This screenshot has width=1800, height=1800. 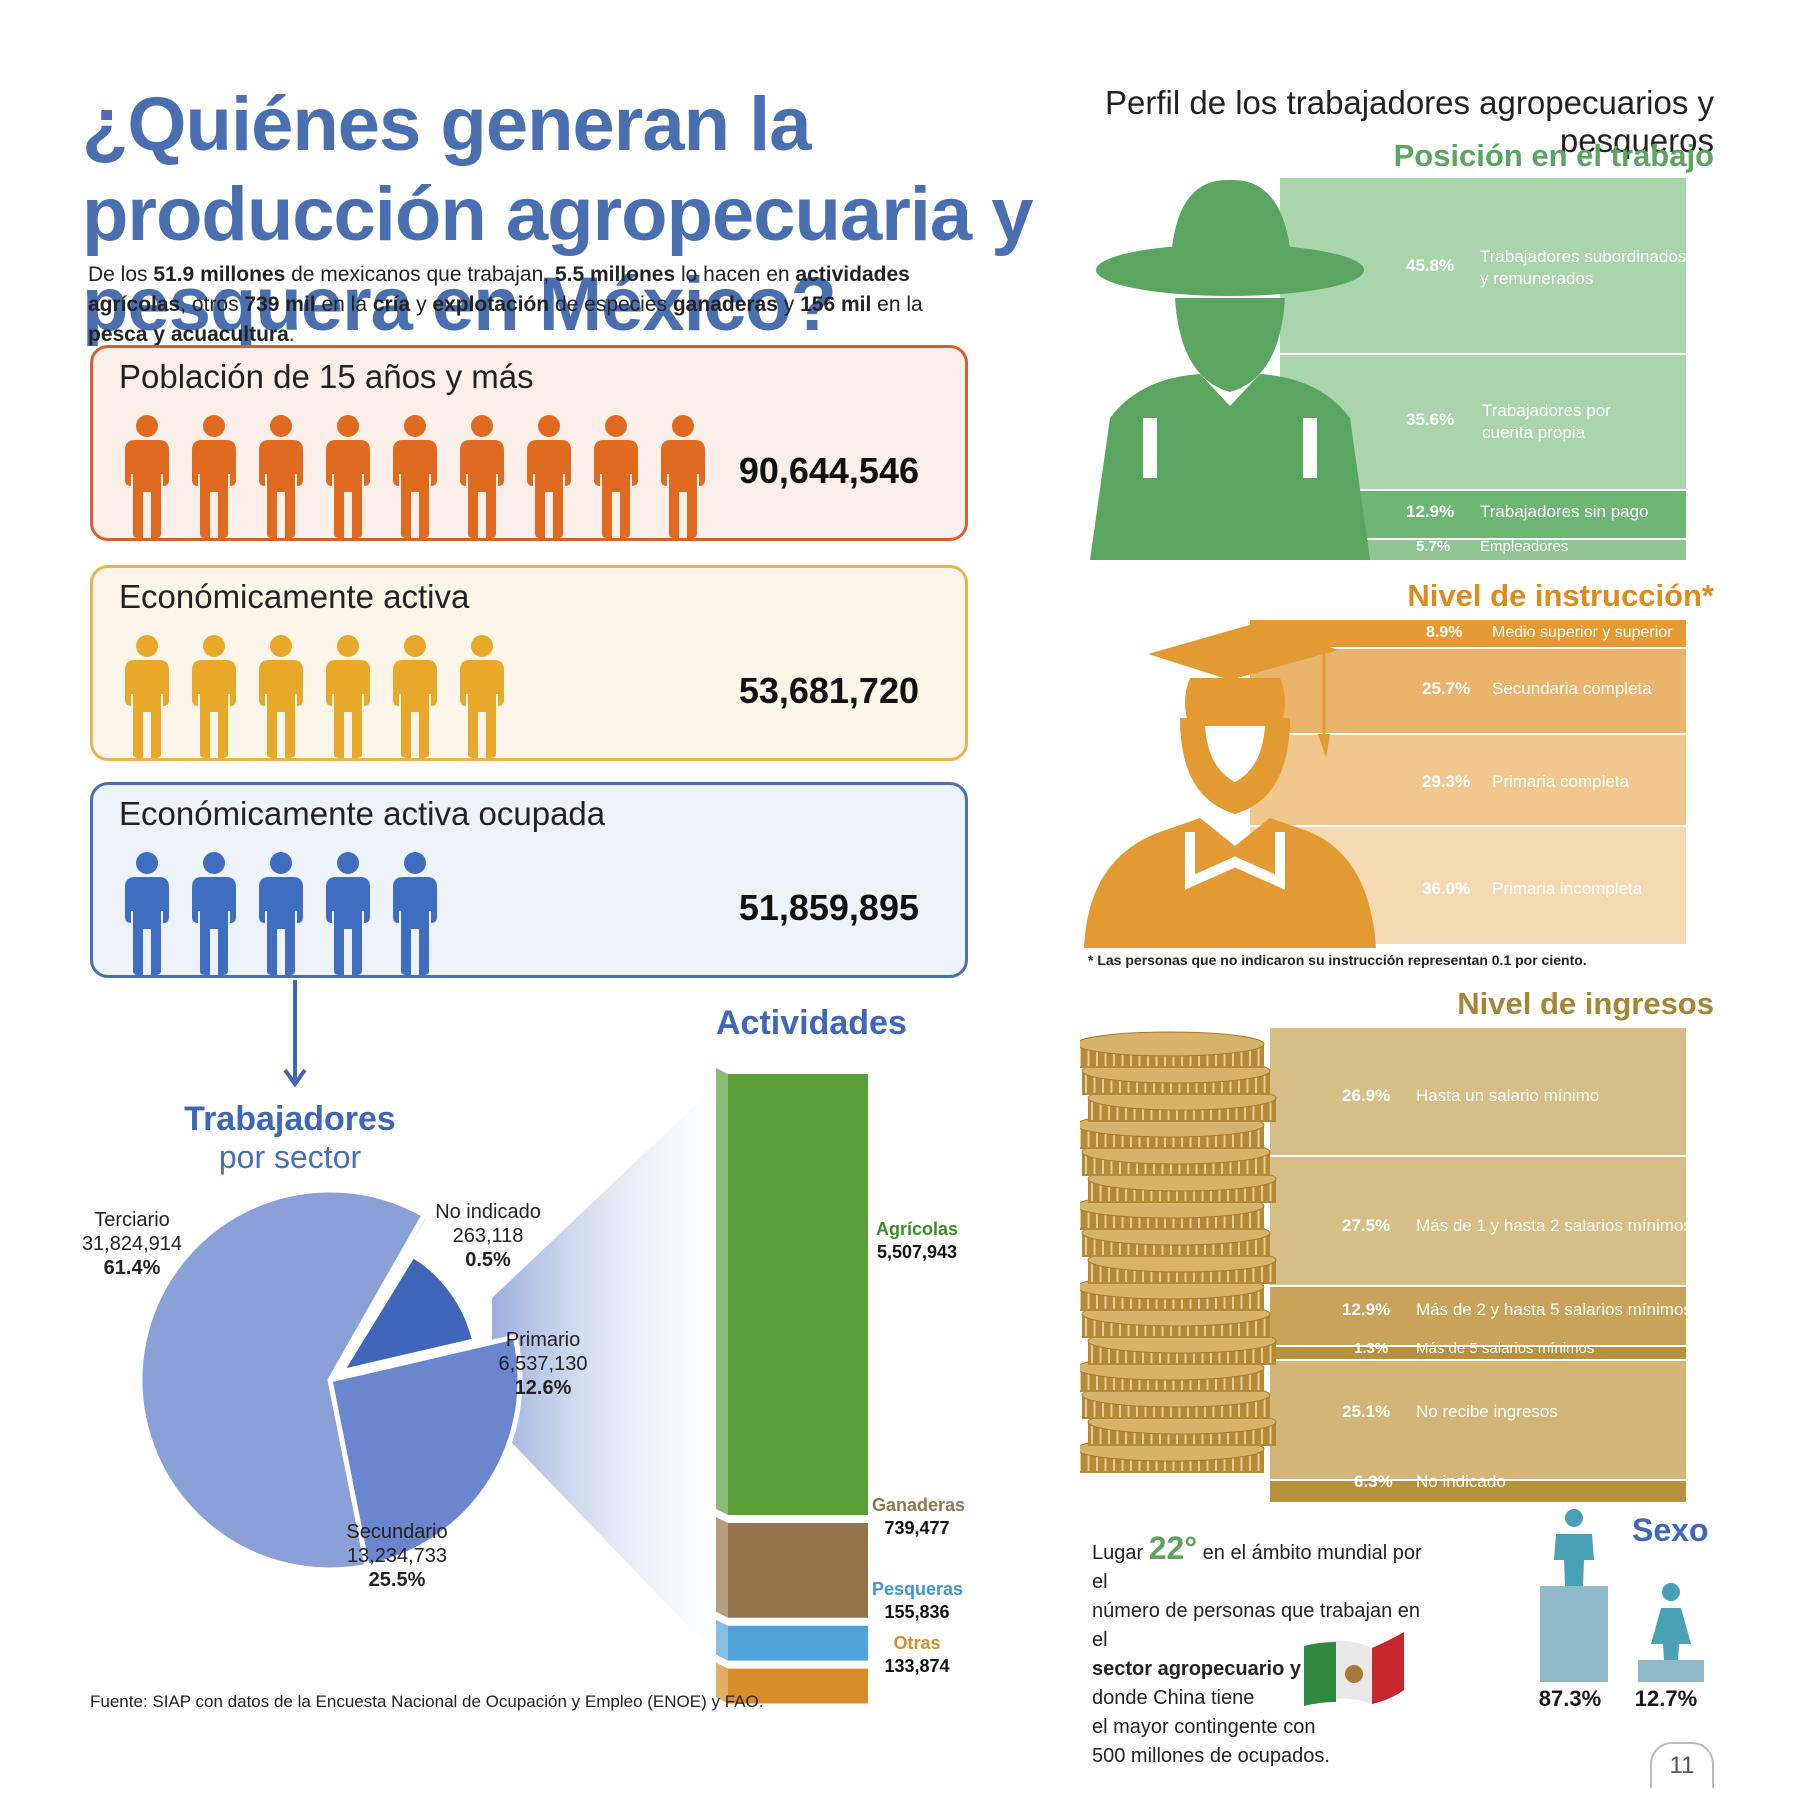 What do you see at coordinates (1670, 1530) in the screenshot?
I see `sex-title: Sexo` at bounding box center [1670, 1530].